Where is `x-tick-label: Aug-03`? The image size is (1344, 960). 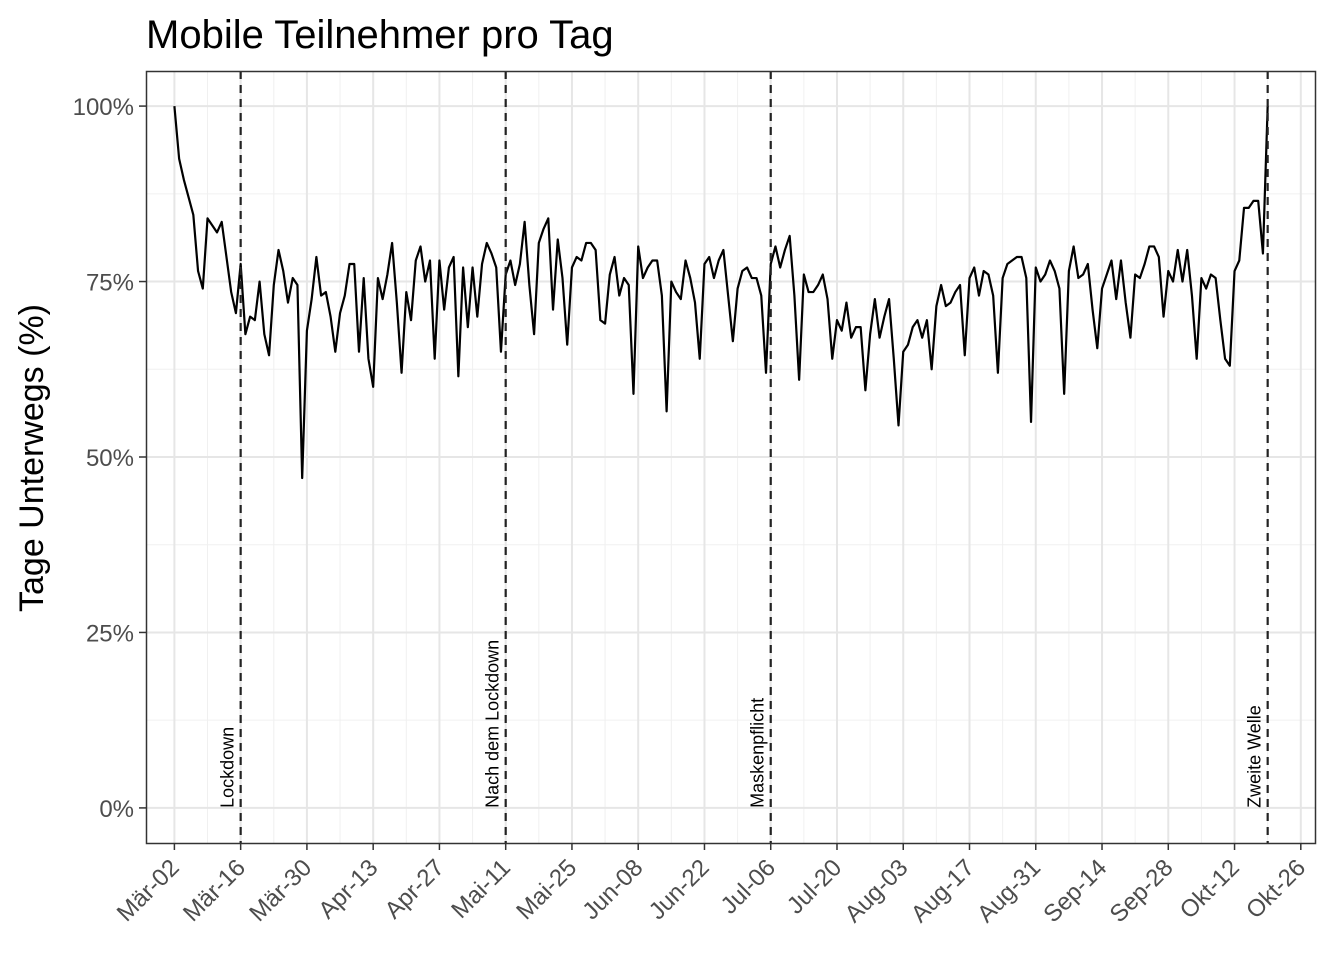 x-tick-label: Aug-03 is located at coordinates (877, 891).